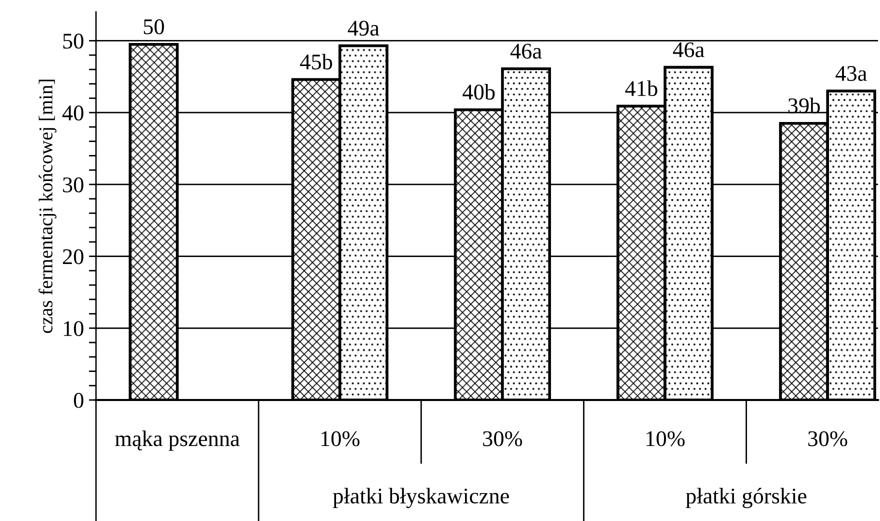 This screenshot has width=880, height=521. What do you see at coordinates (641, 88) in the screenshot?
I see `data-label: 41b` at bounding box center [641, 88].